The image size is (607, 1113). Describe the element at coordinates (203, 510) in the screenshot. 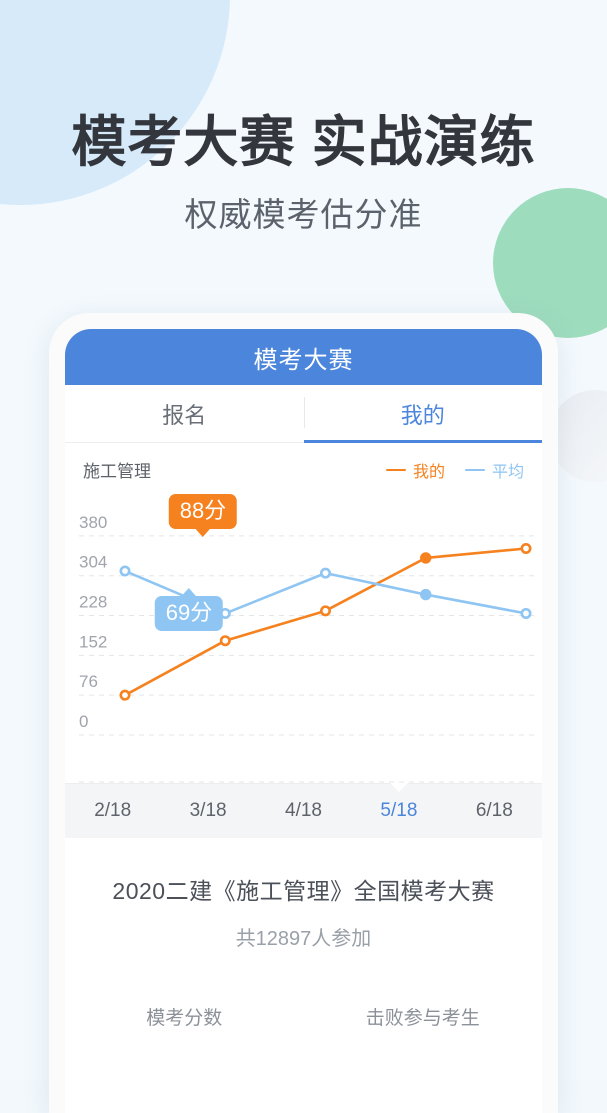

I see `tooltip-mine-score-text: 88分` at that location.